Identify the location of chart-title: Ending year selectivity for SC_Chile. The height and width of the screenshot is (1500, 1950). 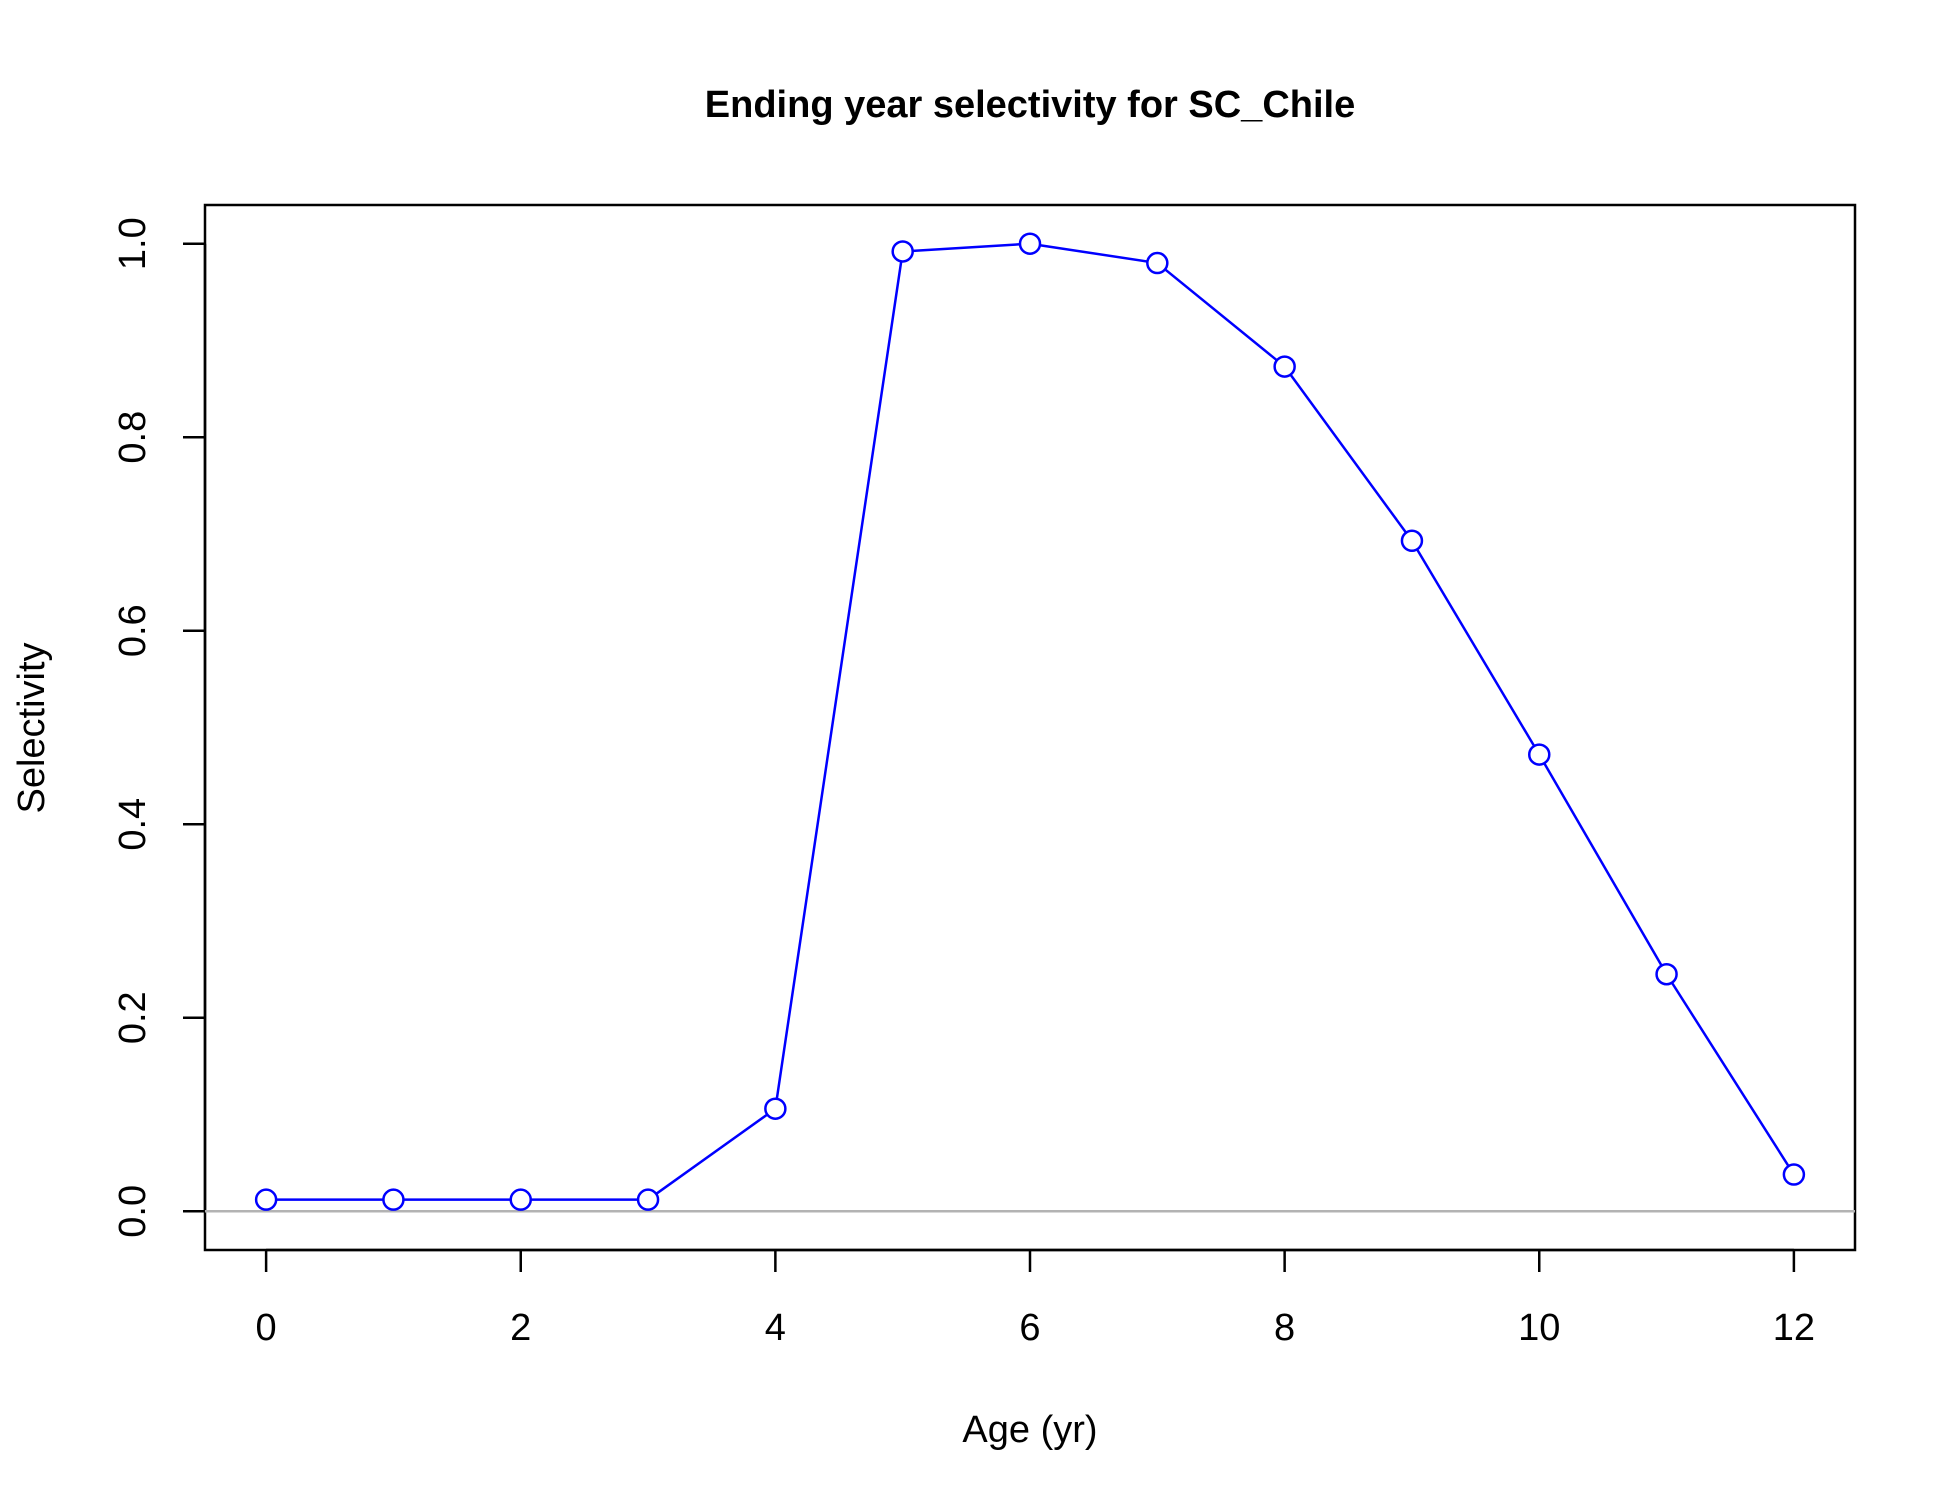
(1030, 105).